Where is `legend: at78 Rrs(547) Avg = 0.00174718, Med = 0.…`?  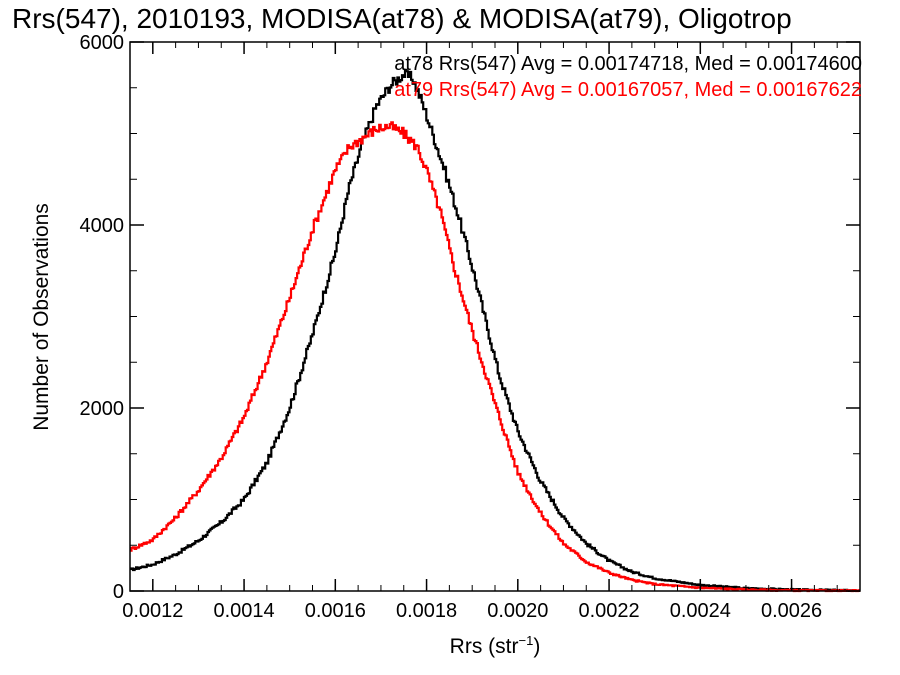 legend: at78 Rrs(547) Avg = 0.00174718, Med = 0.… is located at coordinates (628, 77).